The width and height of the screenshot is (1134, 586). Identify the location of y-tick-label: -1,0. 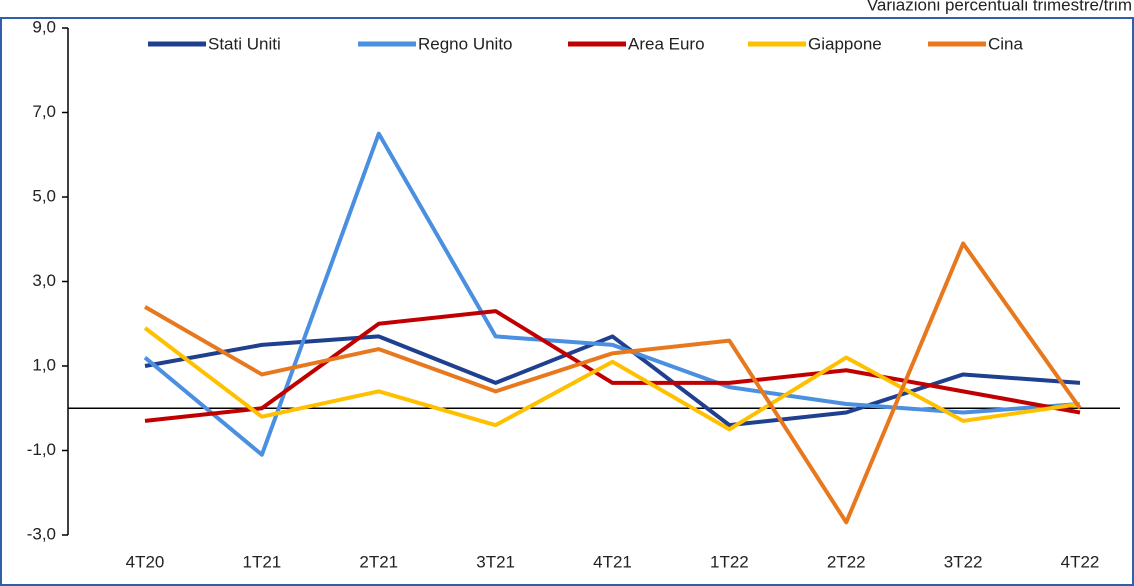
(41, 449).